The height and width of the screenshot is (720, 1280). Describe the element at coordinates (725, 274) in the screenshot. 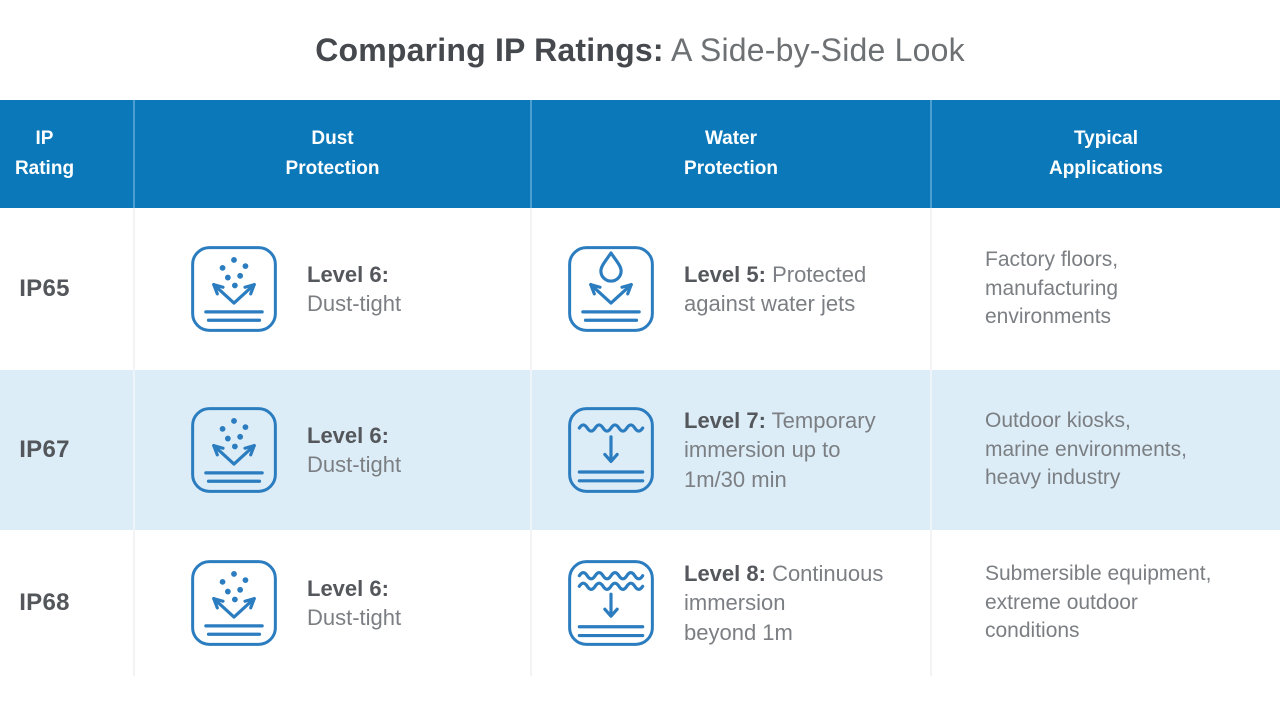

I see `water-level-label: Level 5:` at that location.